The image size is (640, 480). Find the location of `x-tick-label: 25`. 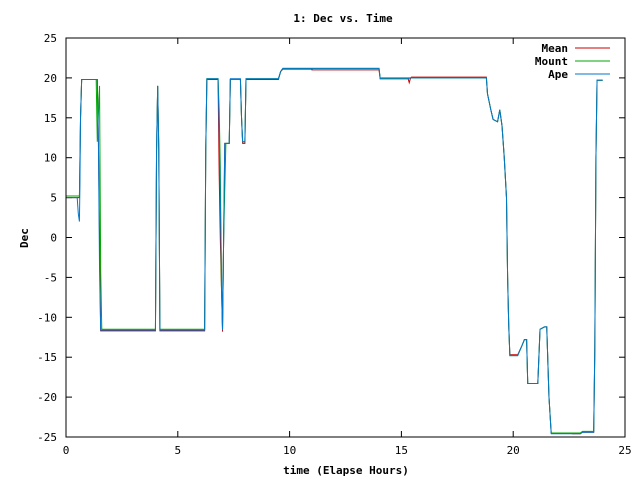

x-tick-label: 25 is located at coordinates (624, 450).